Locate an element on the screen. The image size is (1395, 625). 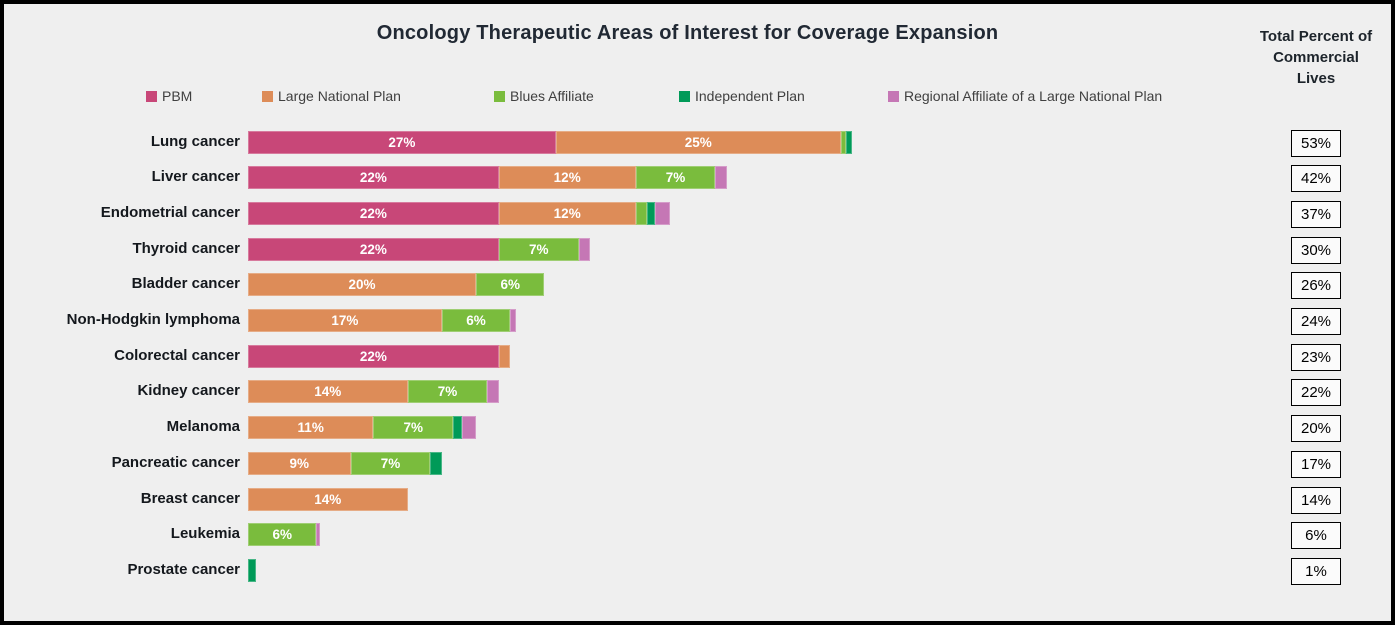
stacked-bar-lung-cancer: 27% 25% is located at coordinates (550, 142).